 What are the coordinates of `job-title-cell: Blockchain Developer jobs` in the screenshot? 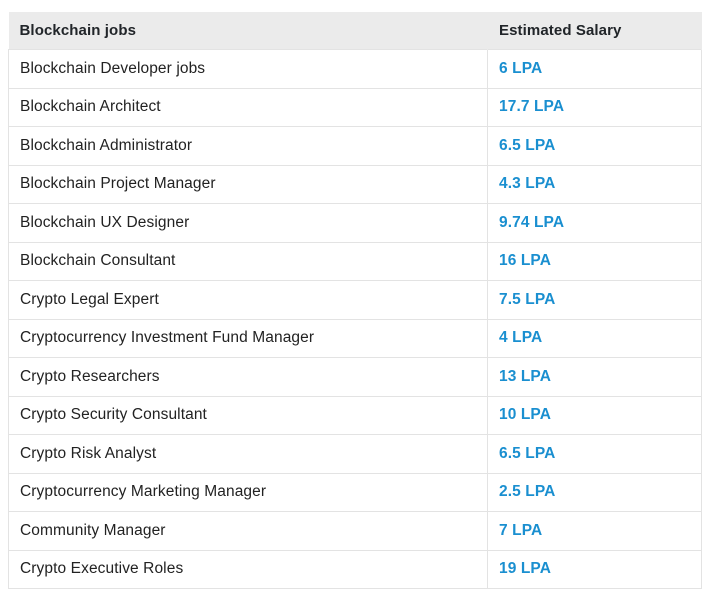 It's located at (248, 69).